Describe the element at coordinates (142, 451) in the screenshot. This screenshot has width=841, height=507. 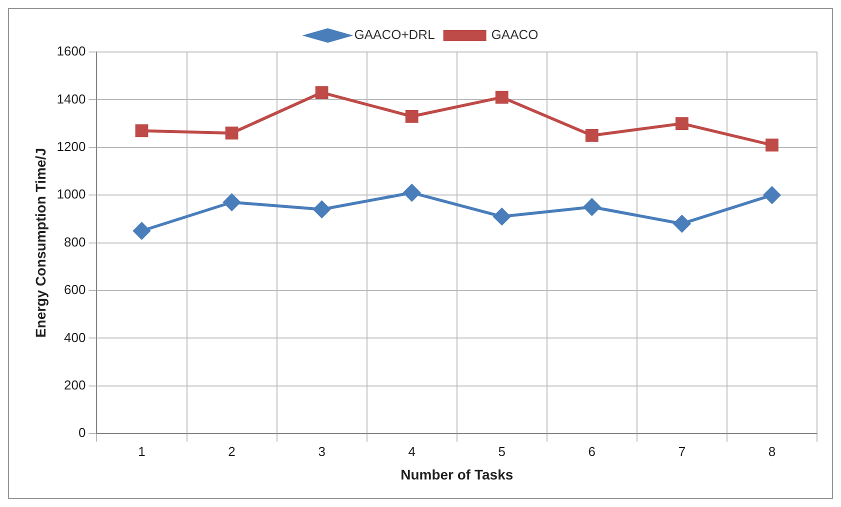
I see `x-tick-label: 1` at that location.